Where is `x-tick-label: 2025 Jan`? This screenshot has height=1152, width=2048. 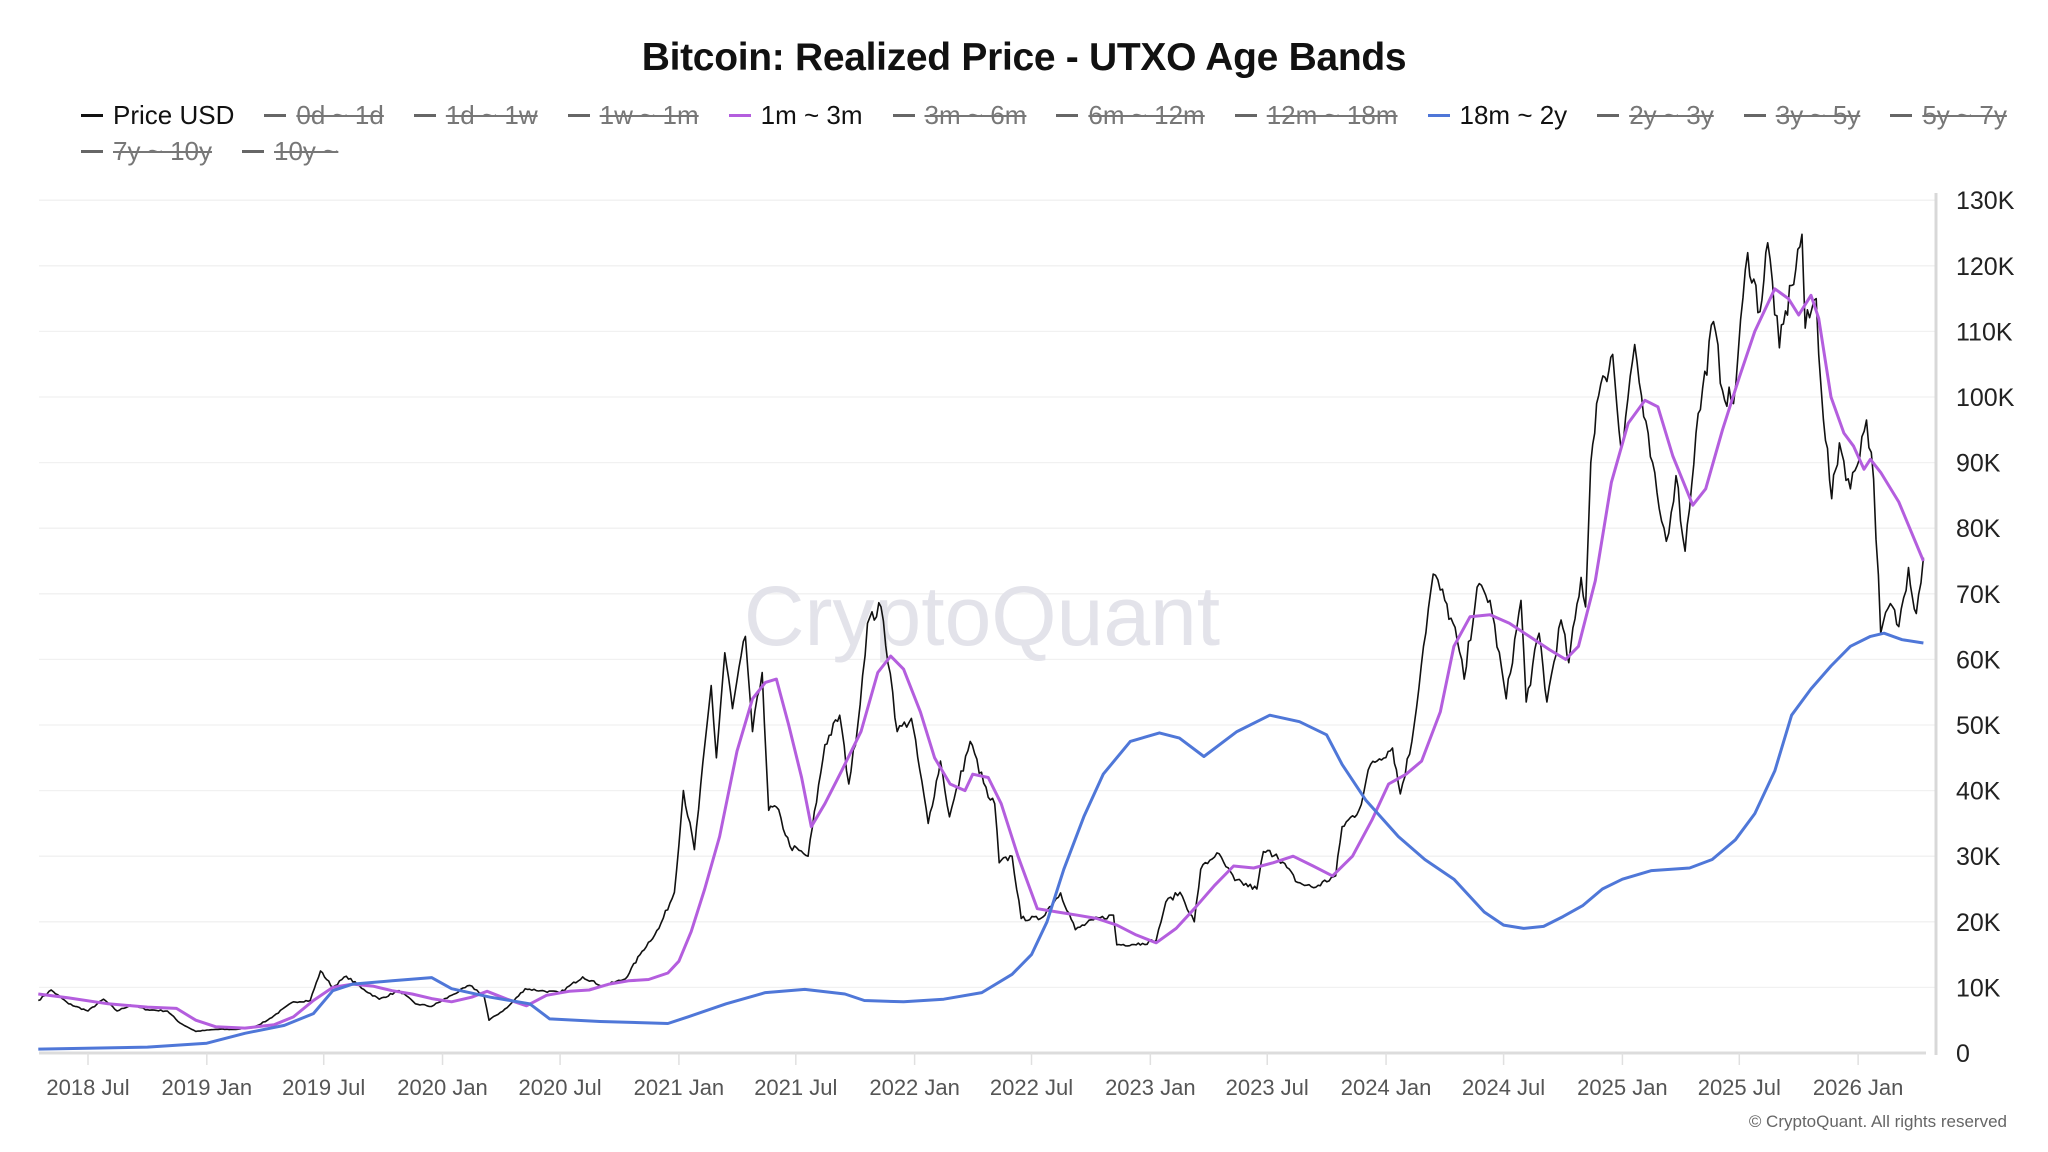 x-tick-label: 2025 Jan is located at coordinates (1622, 1087).